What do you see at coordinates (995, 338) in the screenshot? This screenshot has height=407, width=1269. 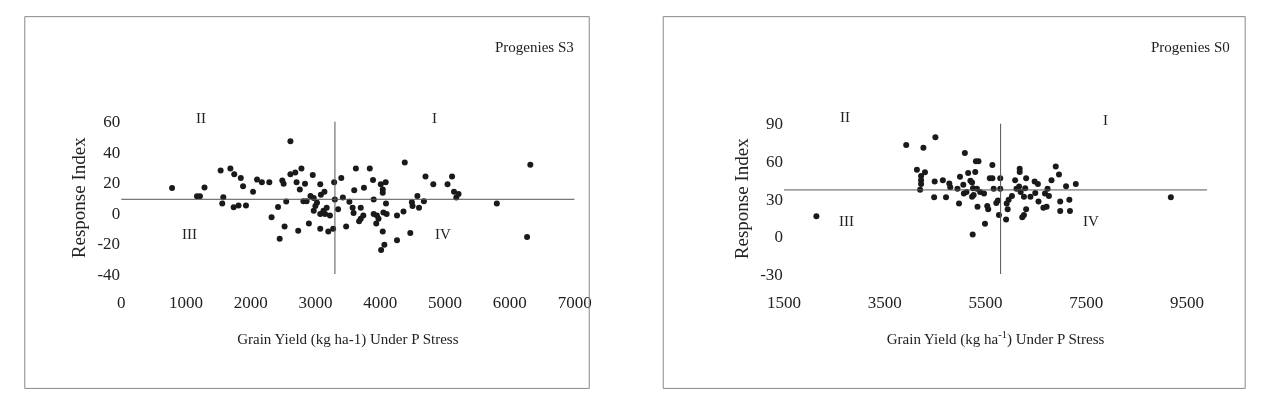 I see `x-axis-title: Grain Yield (kg ha$^{-1}$) Under P Stress` at bounding box center [995, 338].